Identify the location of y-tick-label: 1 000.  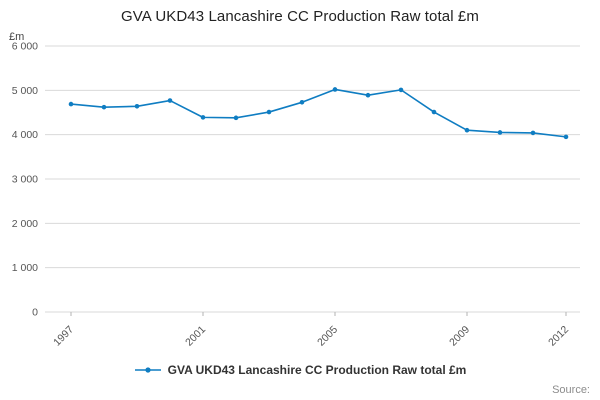
(25, 268).